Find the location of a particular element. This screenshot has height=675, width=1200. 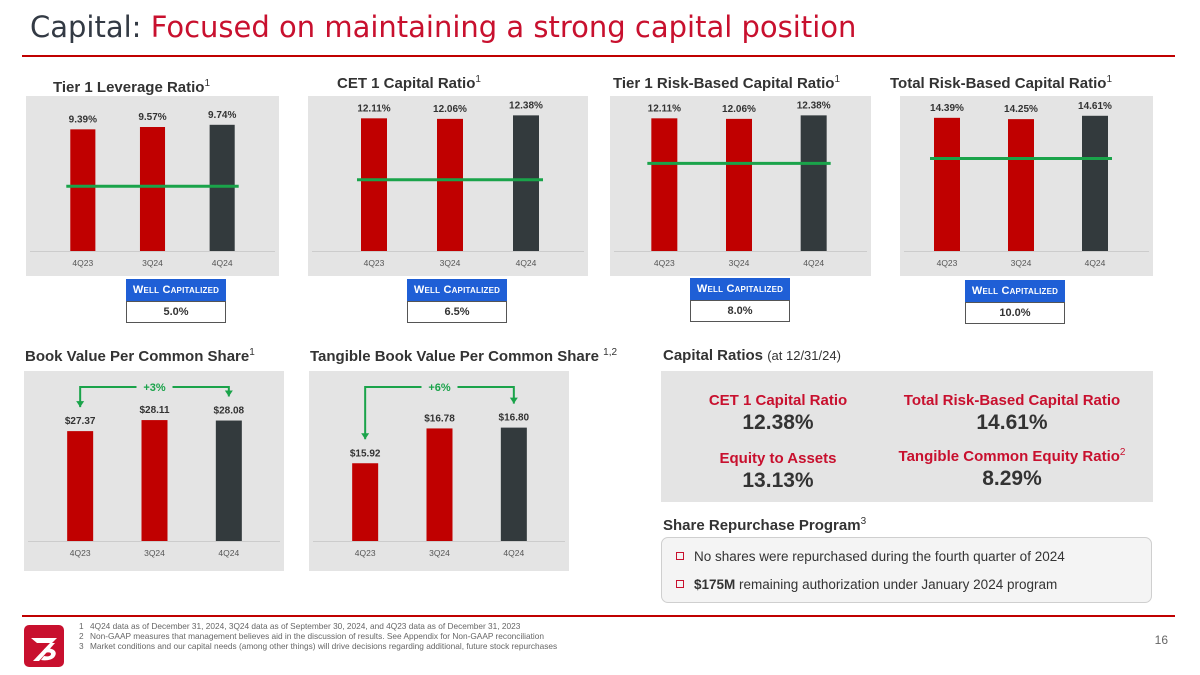

ratio-label: Equity to Assets is located at coordinates (778, 458).